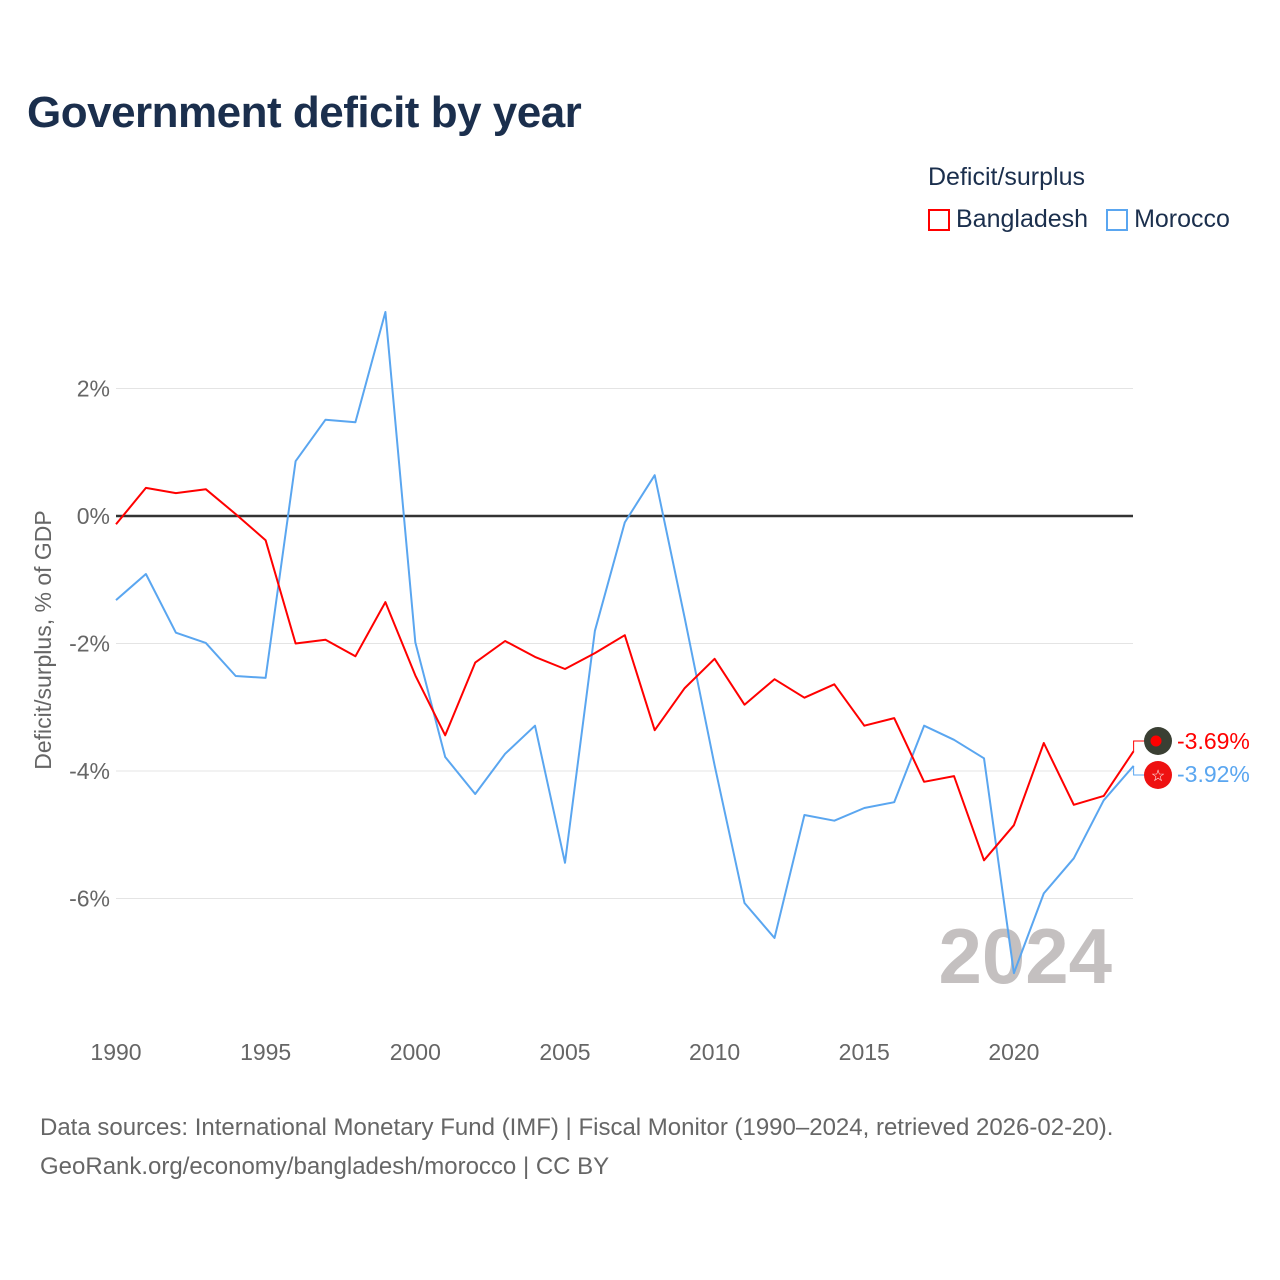  Describe the element at coordinates (93, 516) in the screenshot. I see `y-tick-label: 0%` at that location.